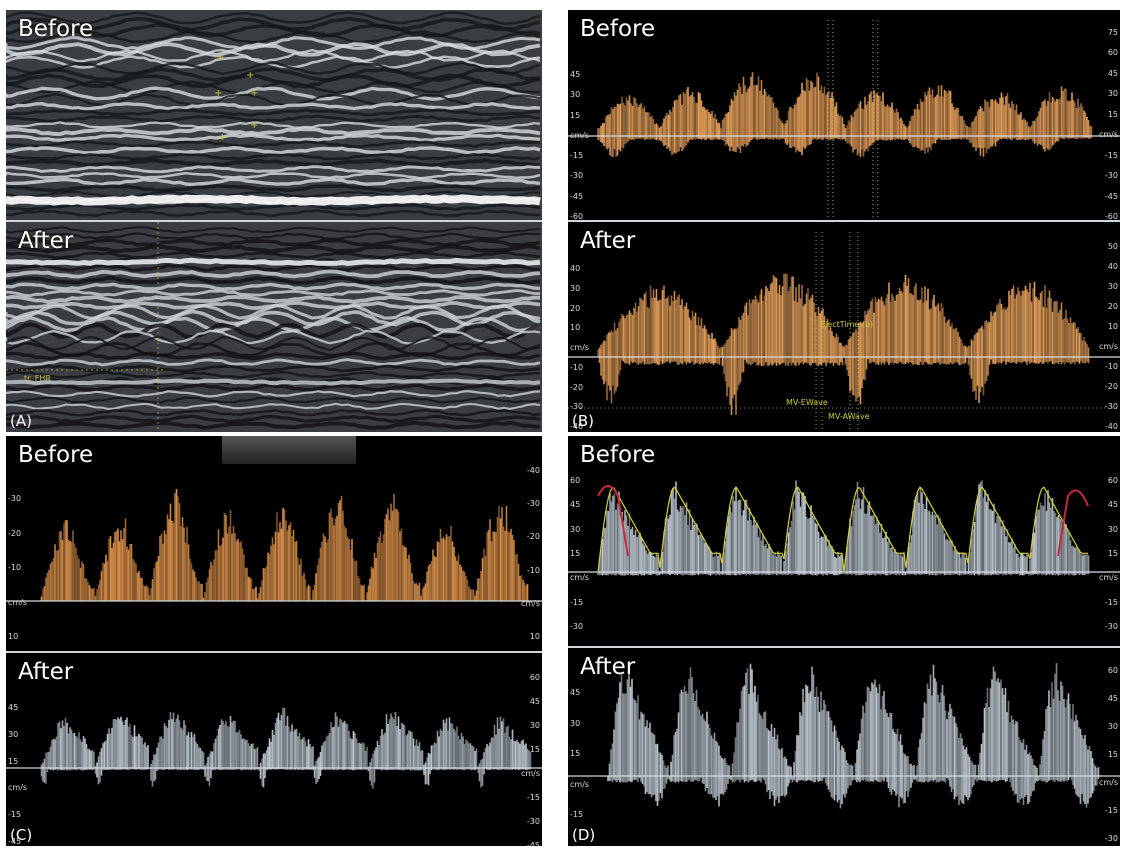 Image resolution: width=1122 pixels, height=848 pixels. Describe the element at coordinates (289, 450) in the screenshot. I see `panel-c-probe-thumbnail` at that location.